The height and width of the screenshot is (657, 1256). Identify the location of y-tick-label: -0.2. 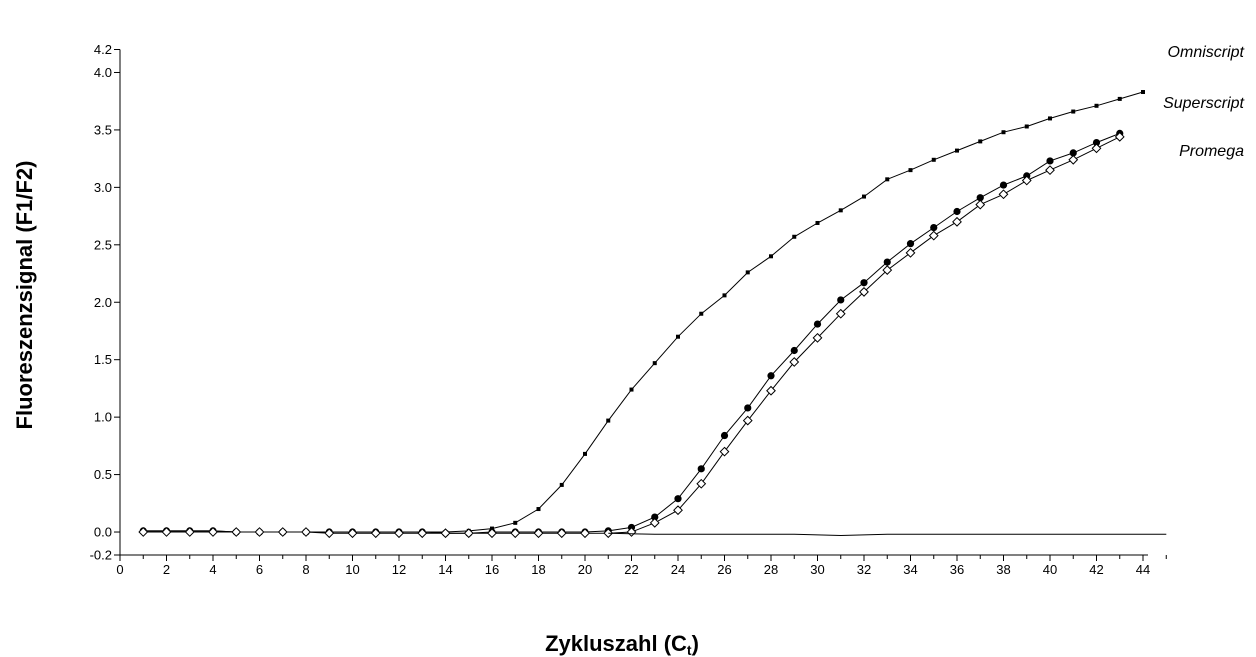
(101, 555).